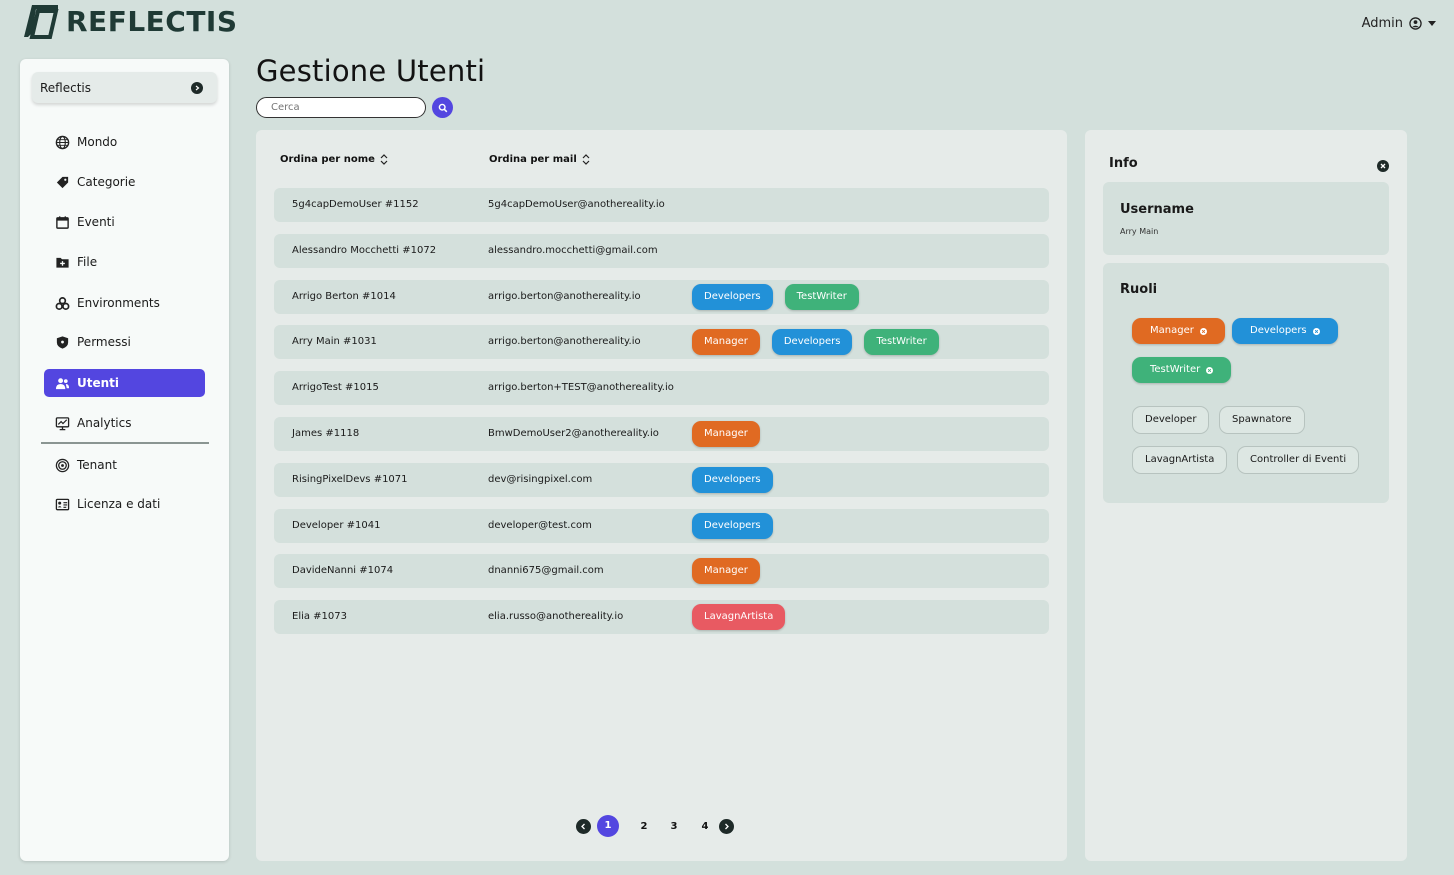 This screenshot has height=875, width=1454. What do you see at coordinates (540, 525) in the screenshot?
I see `user-mail: developer@test.com` at bounding box center [540, 525].